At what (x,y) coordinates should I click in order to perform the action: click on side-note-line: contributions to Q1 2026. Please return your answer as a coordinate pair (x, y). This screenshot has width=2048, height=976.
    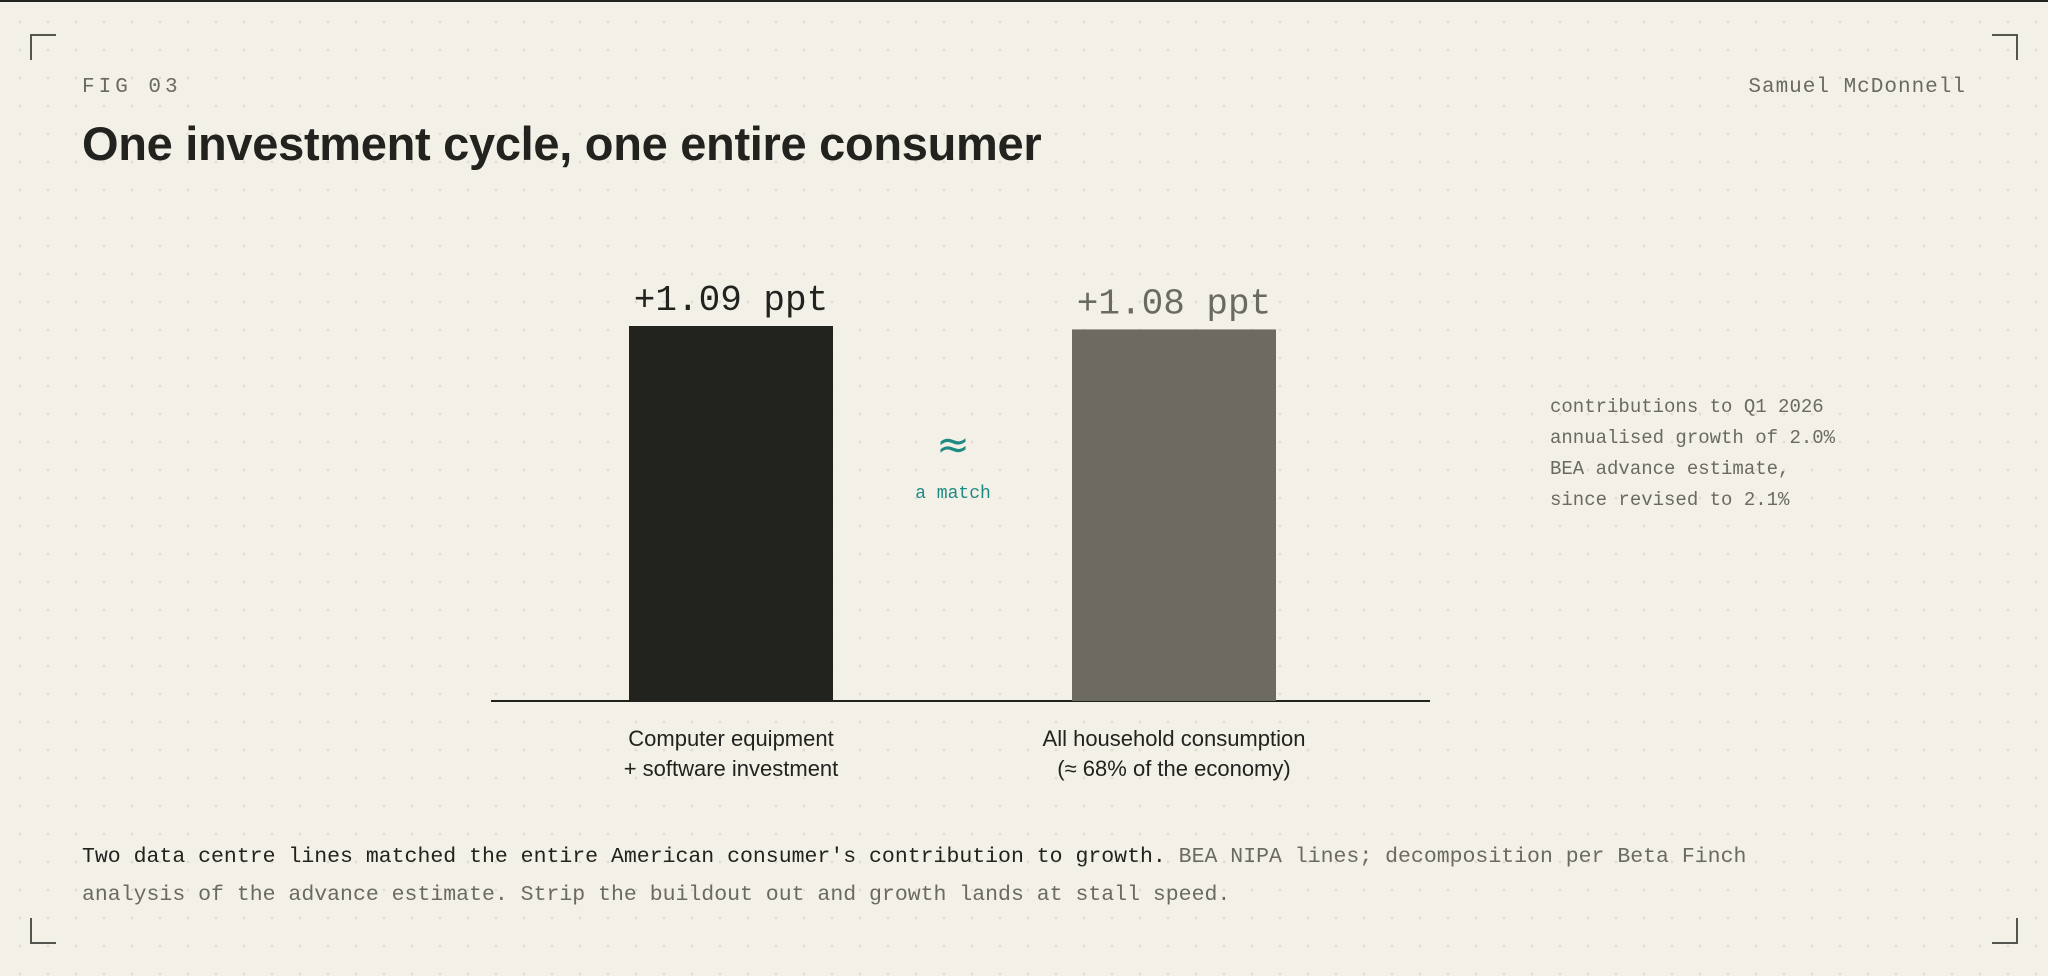
    Looking at the image, I should click on (1687, 407).